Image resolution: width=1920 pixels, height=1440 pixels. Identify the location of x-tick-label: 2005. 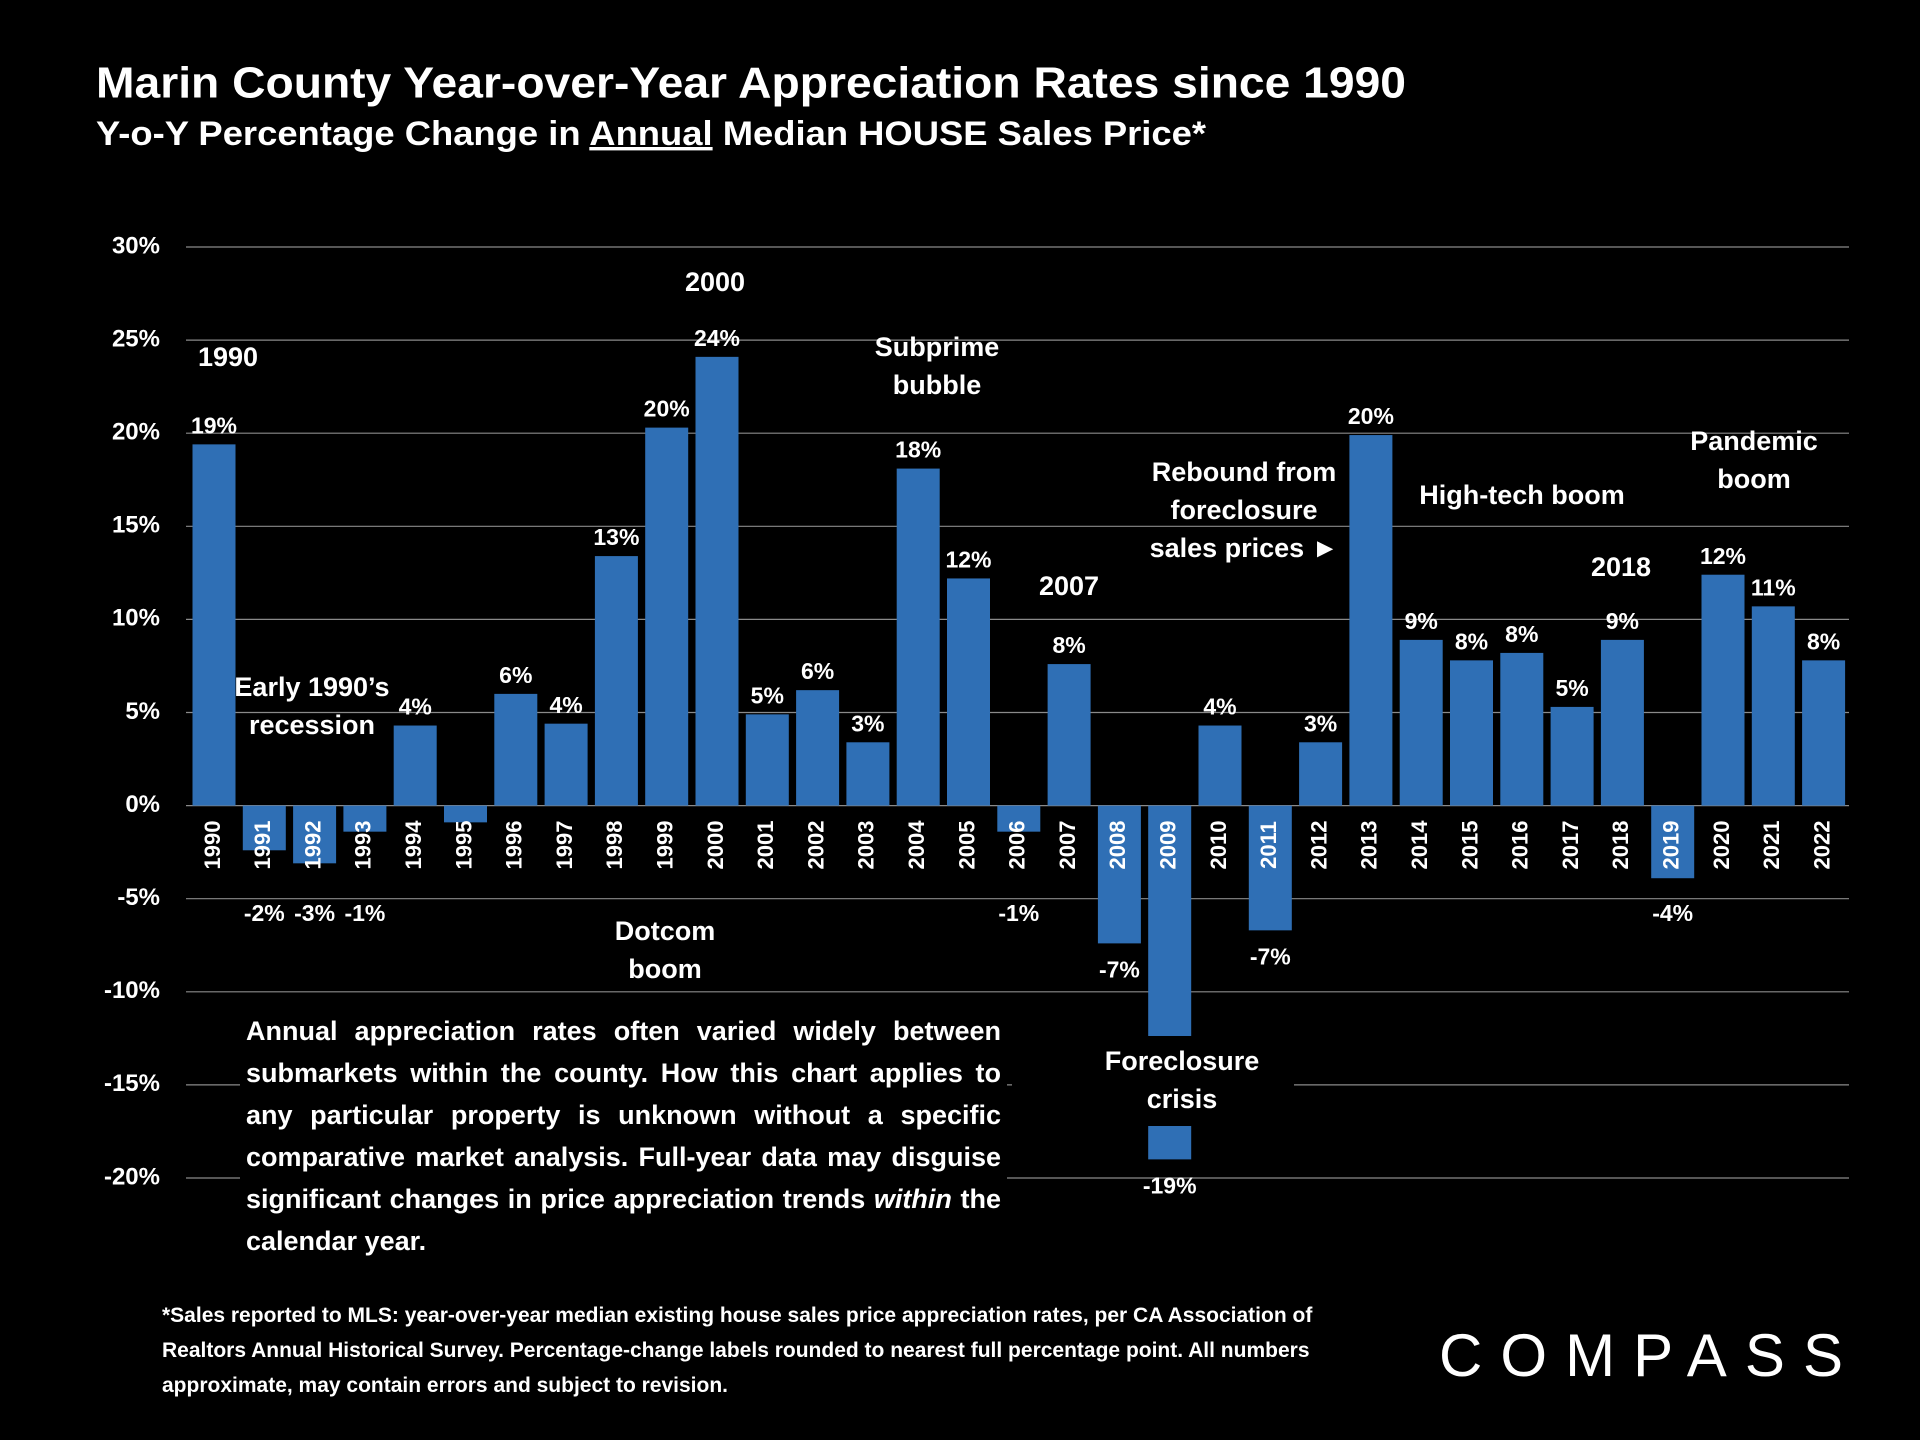
(966, 845).